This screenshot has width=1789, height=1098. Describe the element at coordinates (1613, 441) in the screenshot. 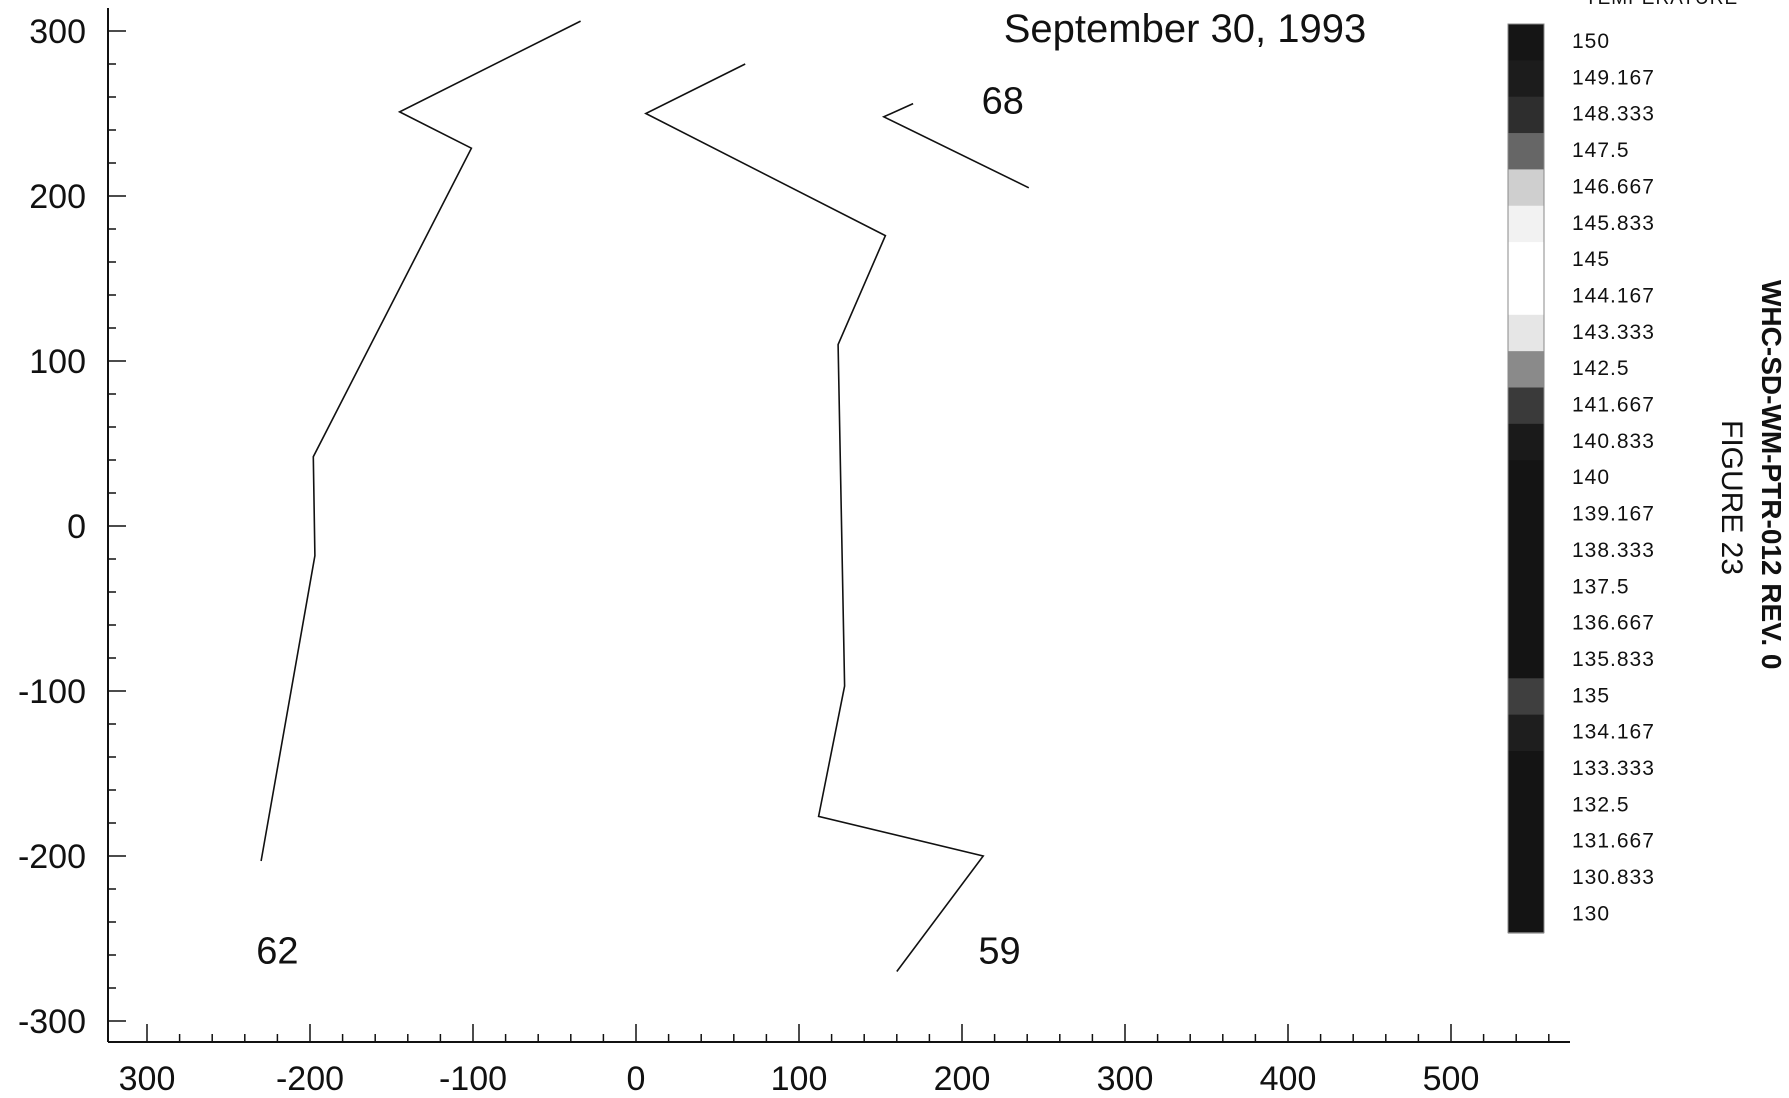

I see `legend-label: 140.833` at that location.